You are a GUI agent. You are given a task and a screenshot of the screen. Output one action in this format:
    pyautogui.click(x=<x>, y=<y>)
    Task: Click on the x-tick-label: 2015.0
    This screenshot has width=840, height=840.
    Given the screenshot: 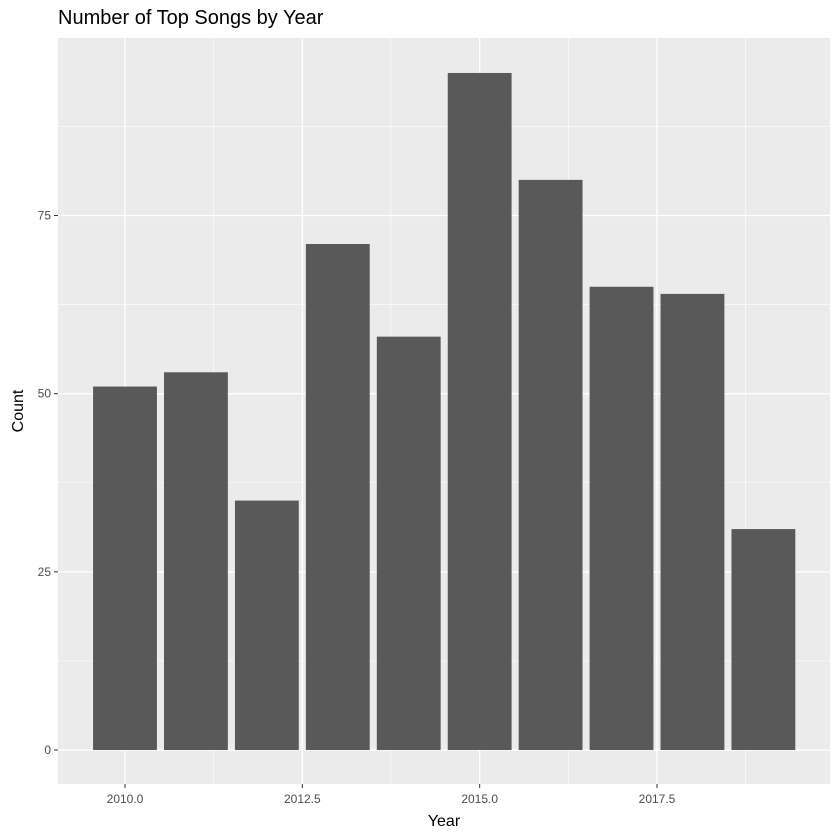 What is the action you would take?
    pyautogui.click(x=479, y=799)
    